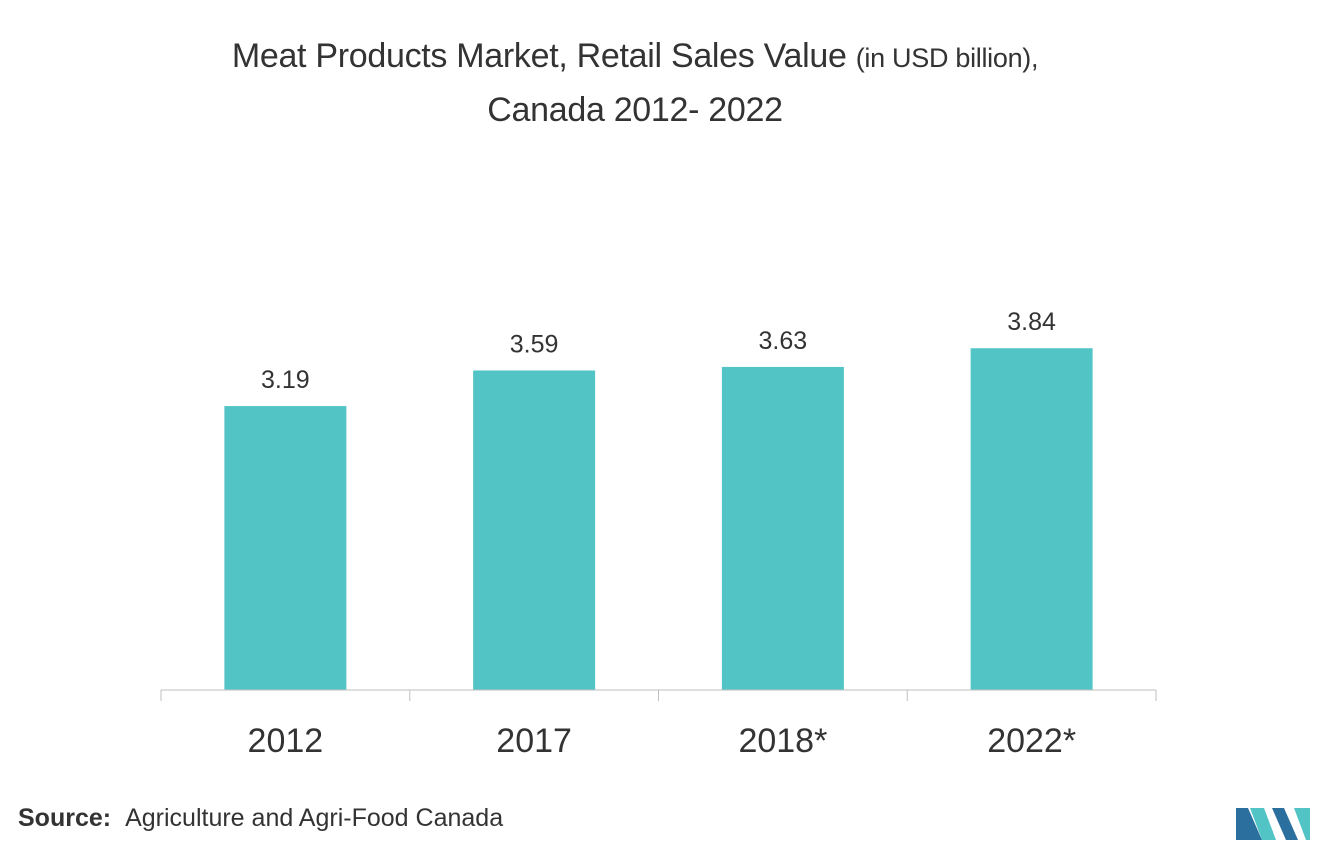 The image size is (1324, 857). What do you see at coordinates (947, 58) in the screenshot?
I see `chart-title-unit: (in USD billion),` at bounding box center [947, 58].